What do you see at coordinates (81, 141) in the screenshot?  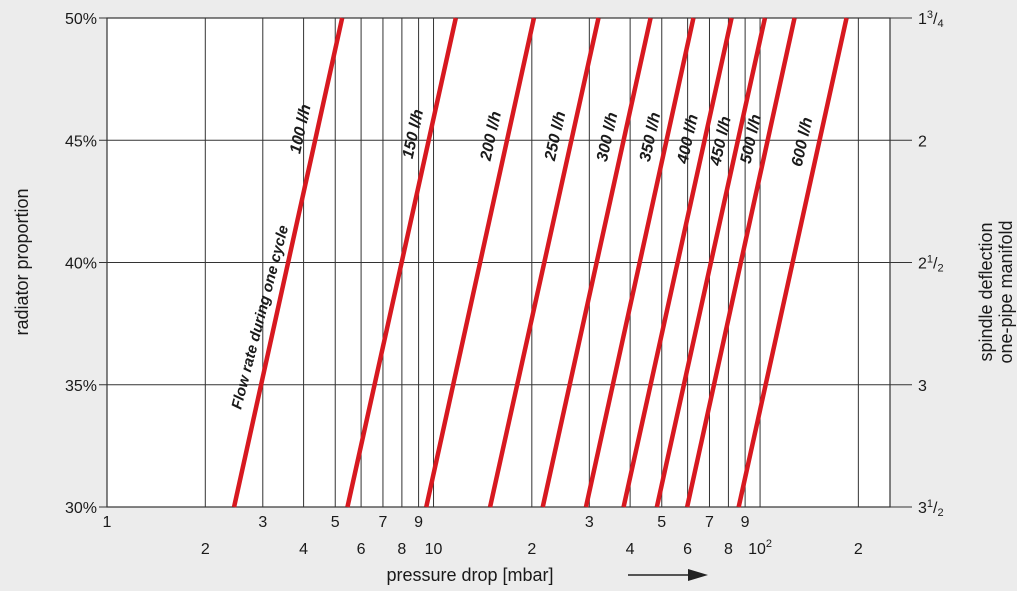 I see `y-tick-left-3: 45%` at bounding box center [81, 141].